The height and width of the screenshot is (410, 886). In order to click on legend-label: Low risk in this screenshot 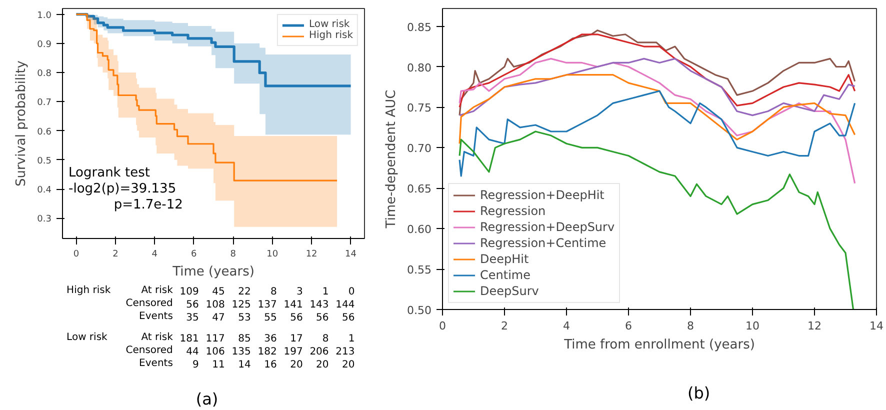, I will do `click(329, 24)`.